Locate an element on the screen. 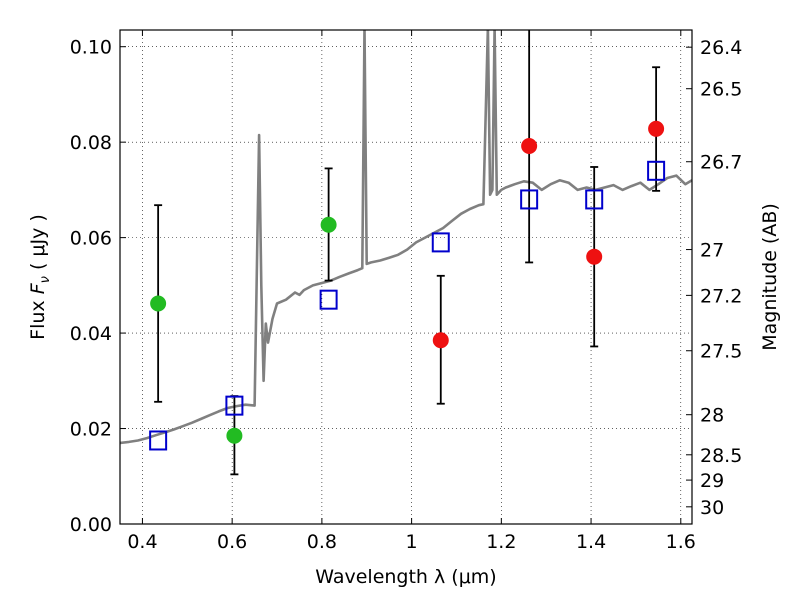 The height and width of the screenshot is (600, 800). y2-tick-label: 27 is located at coordinates (712, 251).